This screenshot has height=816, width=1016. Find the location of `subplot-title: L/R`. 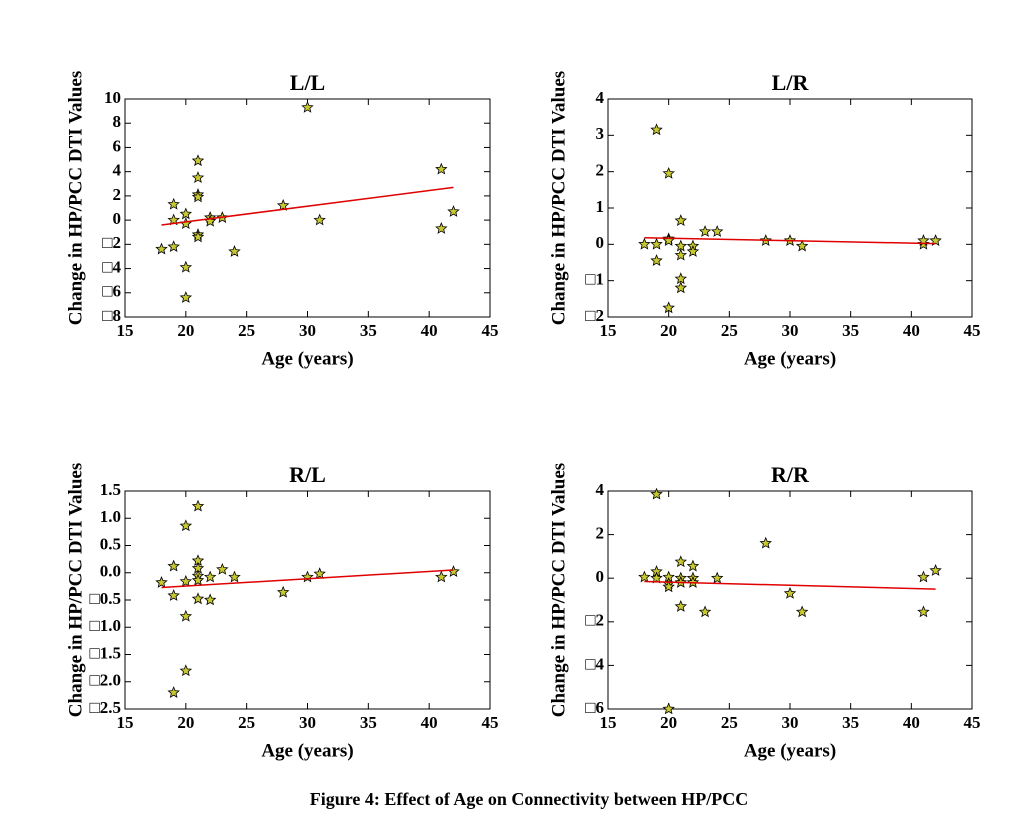

subplot-title: L/R is located at coordinates (791, 82).